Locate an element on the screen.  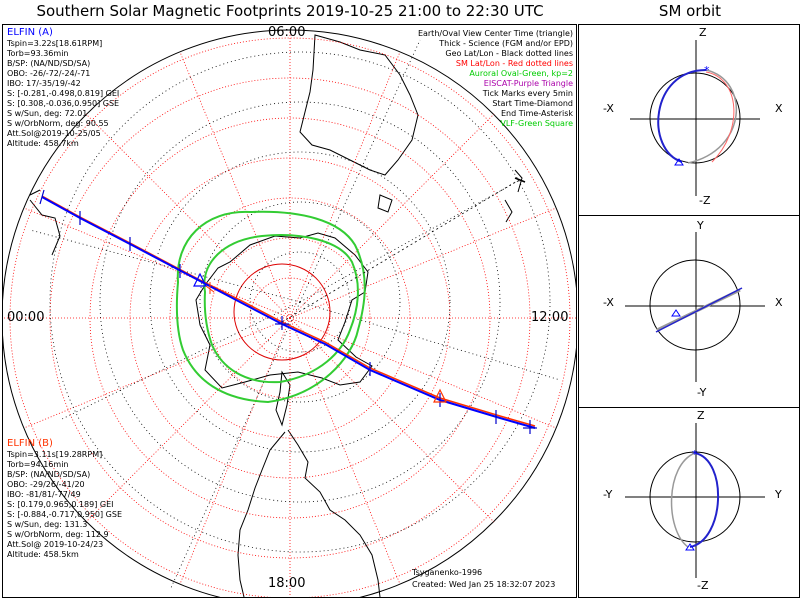
legend-entry: Start Time-Diamond is located at coordinates (532, 103).